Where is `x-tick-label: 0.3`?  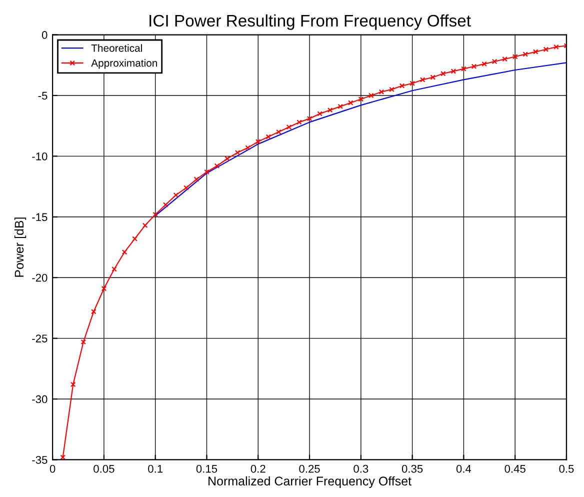
x-tick-label: 0.3 is located at coordinates (361, 468).